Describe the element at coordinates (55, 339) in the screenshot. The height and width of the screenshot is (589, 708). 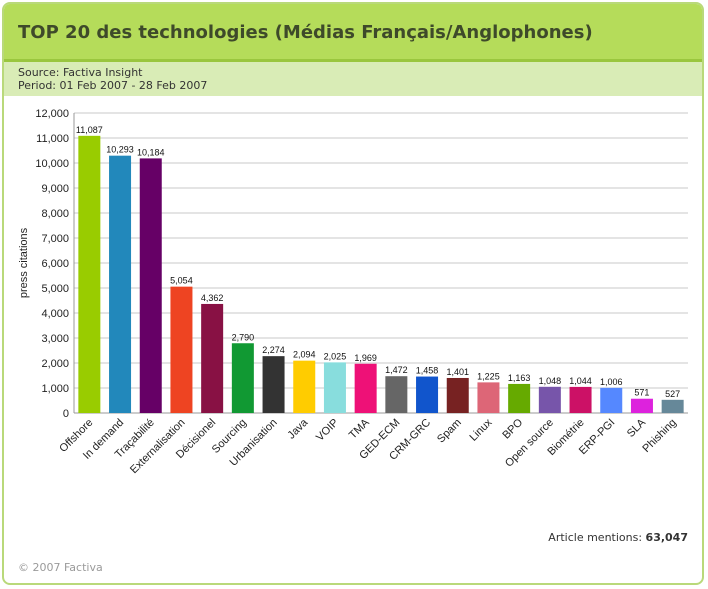
I see `y-tick-label: 3,000` at that location.